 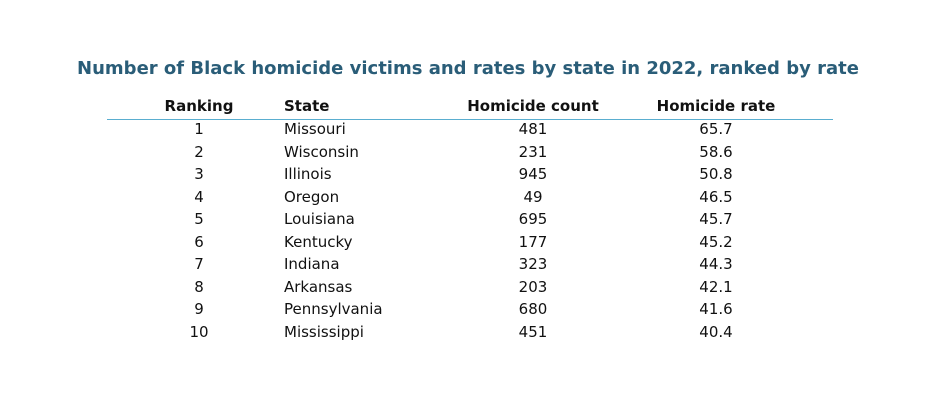 I want to click on table-cell: Pennsylvania, so click(x=333, y=309).